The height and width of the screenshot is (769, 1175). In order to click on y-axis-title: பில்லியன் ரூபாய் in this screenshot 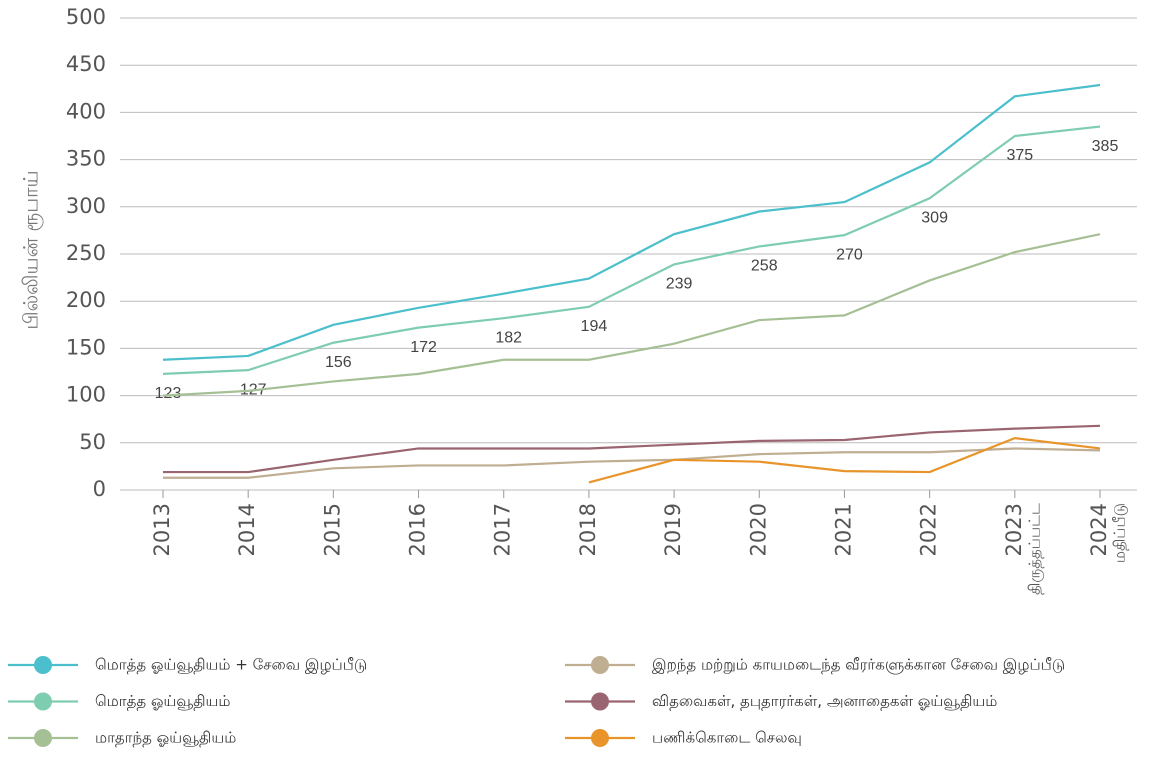, I will do `click(31, 249)`.